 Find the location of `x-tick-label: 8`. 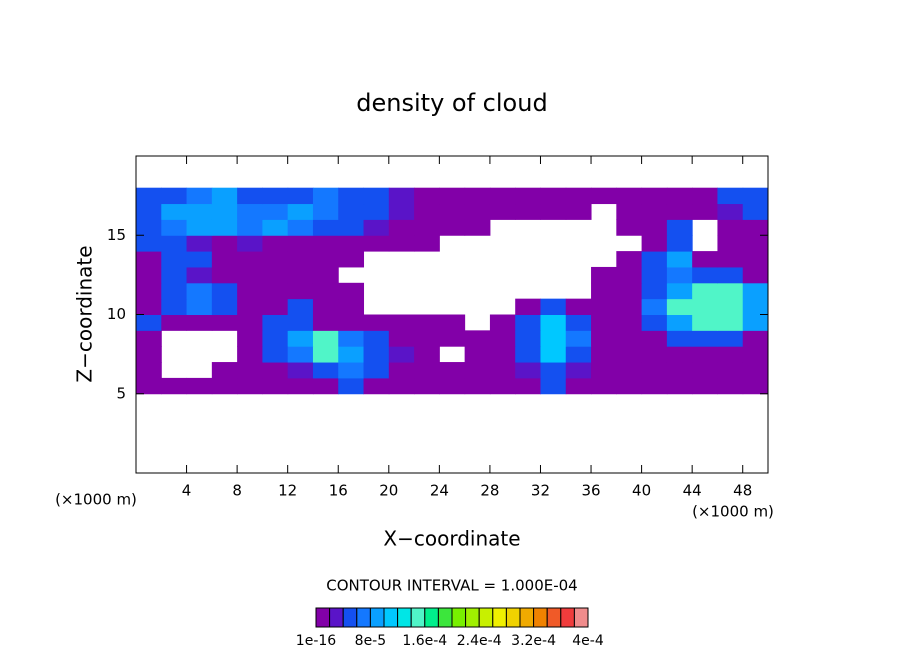

x-tick-label: 8 is located at coordinates (237, 491).